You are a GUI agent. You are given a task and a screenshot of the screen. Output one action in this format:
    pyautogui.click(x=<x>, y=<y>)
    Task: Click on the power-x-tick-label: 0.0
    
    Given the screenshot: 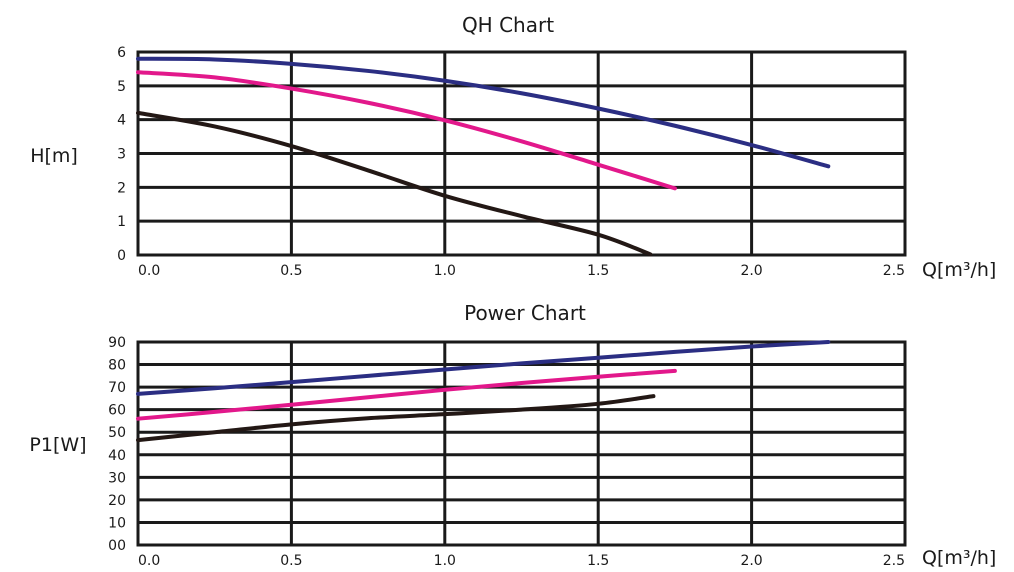 What is the action you would take?
    pyautogui.click(x=149, y=561)
    